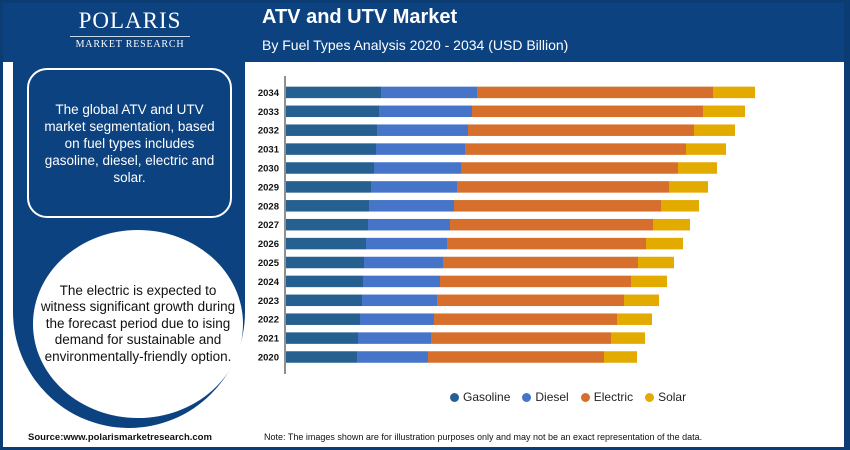 The width and height of the screenshot is (850, 450). Describe the element at coordinates (575, 149) in the screenshot. I see `bar-electric-2031` at that location.